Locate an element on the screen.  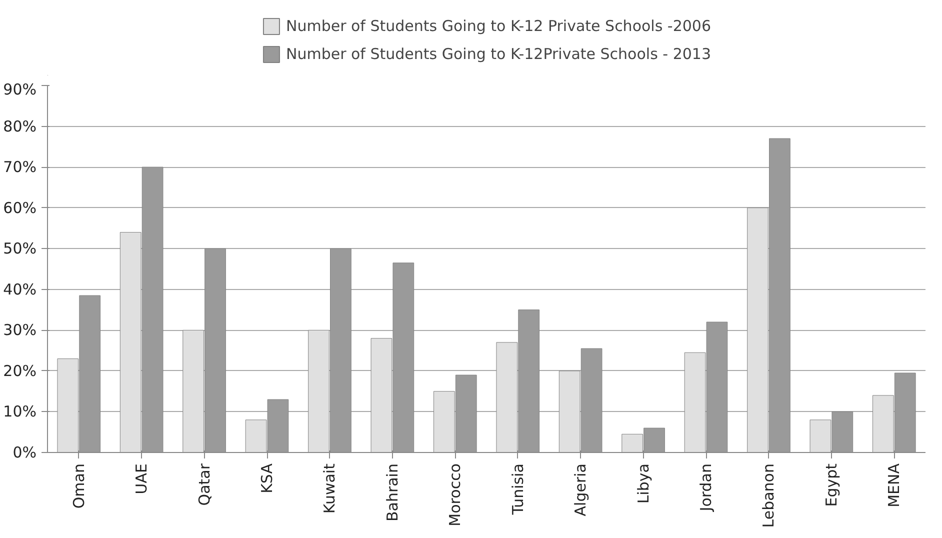
x-tick-label: Oman is located at coordinates (79, 486).